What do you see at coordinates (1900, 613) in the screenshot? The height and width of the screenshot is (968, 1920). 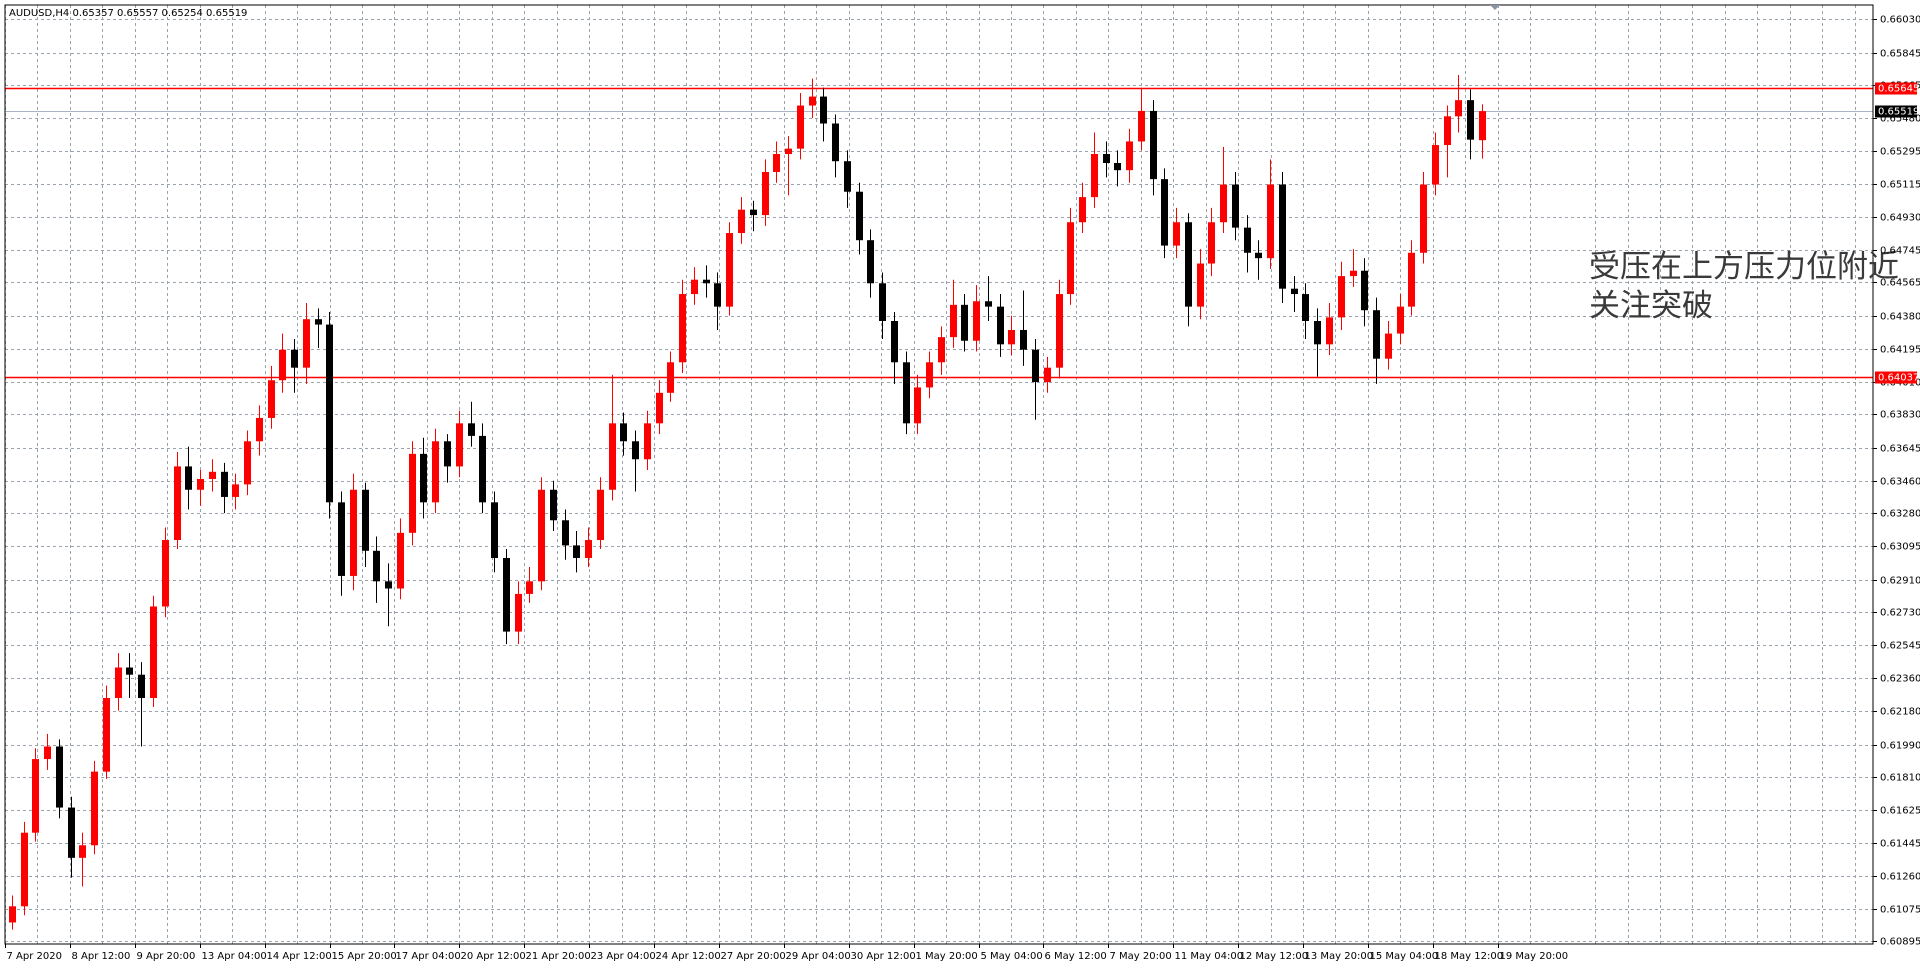 I see `y-tick-label: 0.62730` at bounding box center [1900, 613].